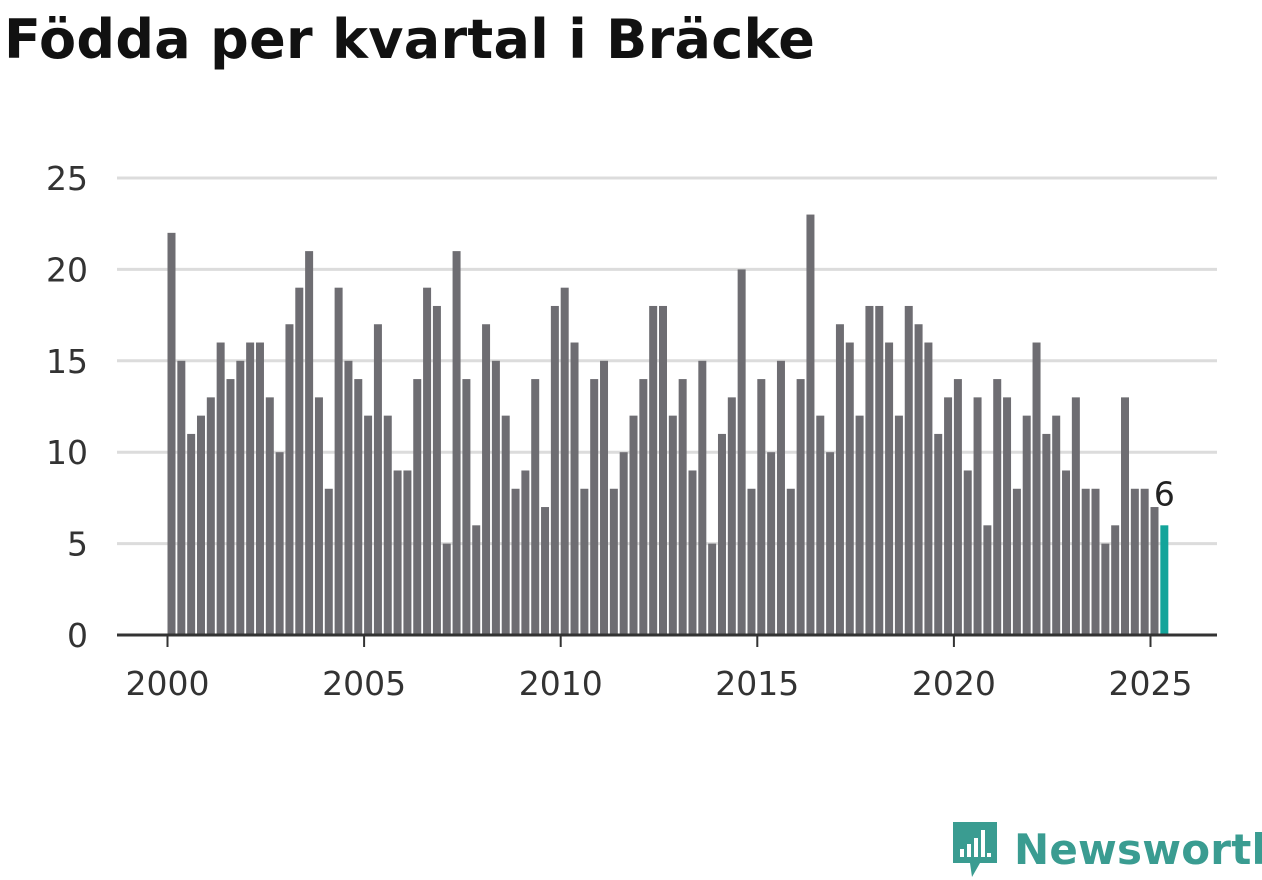 This screenshot has width=1262, height=880. I want to click on x-tick-label: 2025, so click(1151, 683).